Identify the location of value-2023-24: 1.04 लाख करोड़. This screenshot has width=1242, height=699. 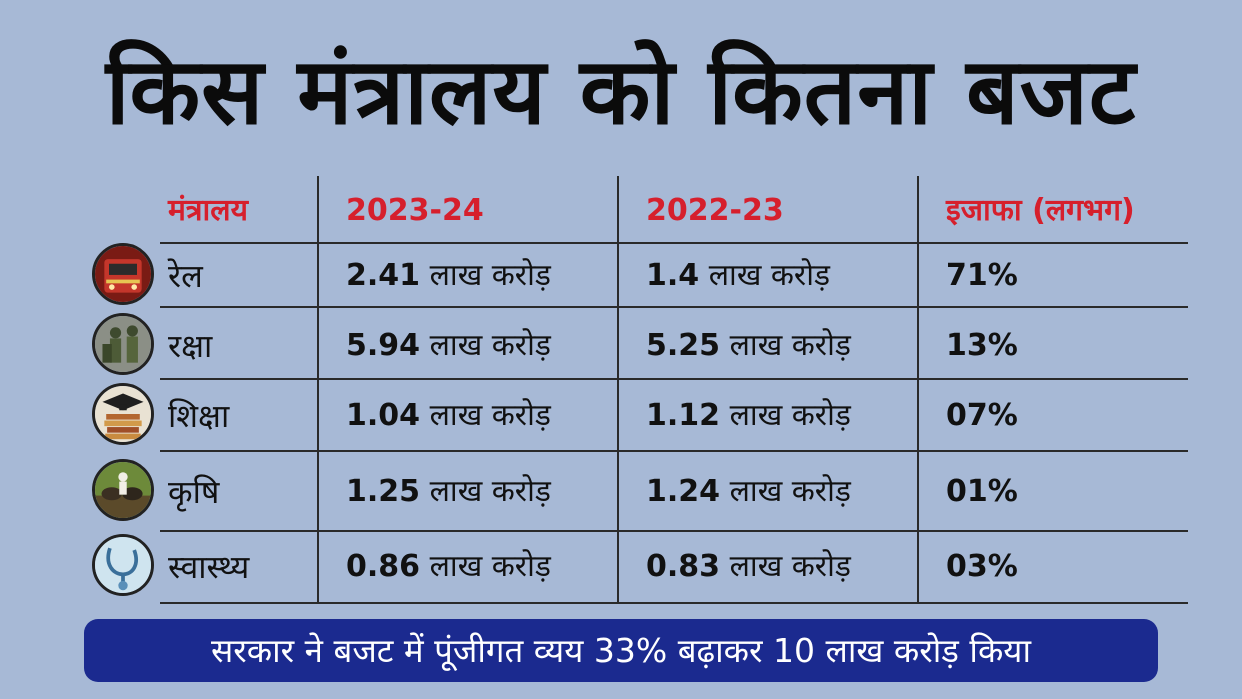
(448, 415).